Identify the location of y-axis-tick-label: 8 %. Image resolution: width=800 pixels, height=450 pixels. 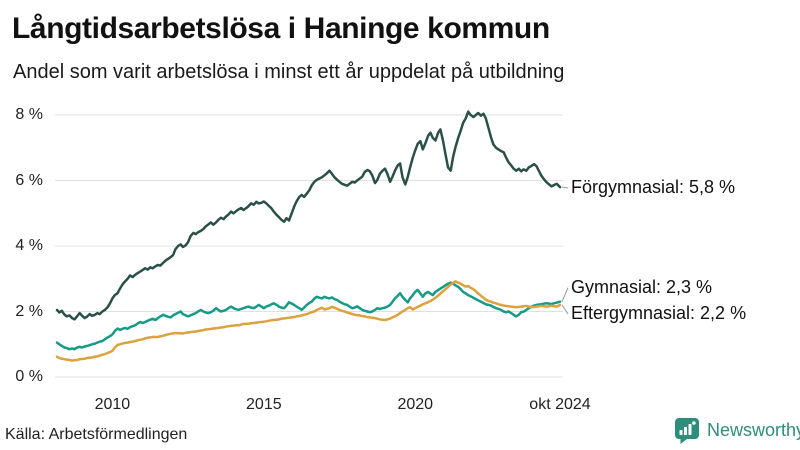
(29, 114).